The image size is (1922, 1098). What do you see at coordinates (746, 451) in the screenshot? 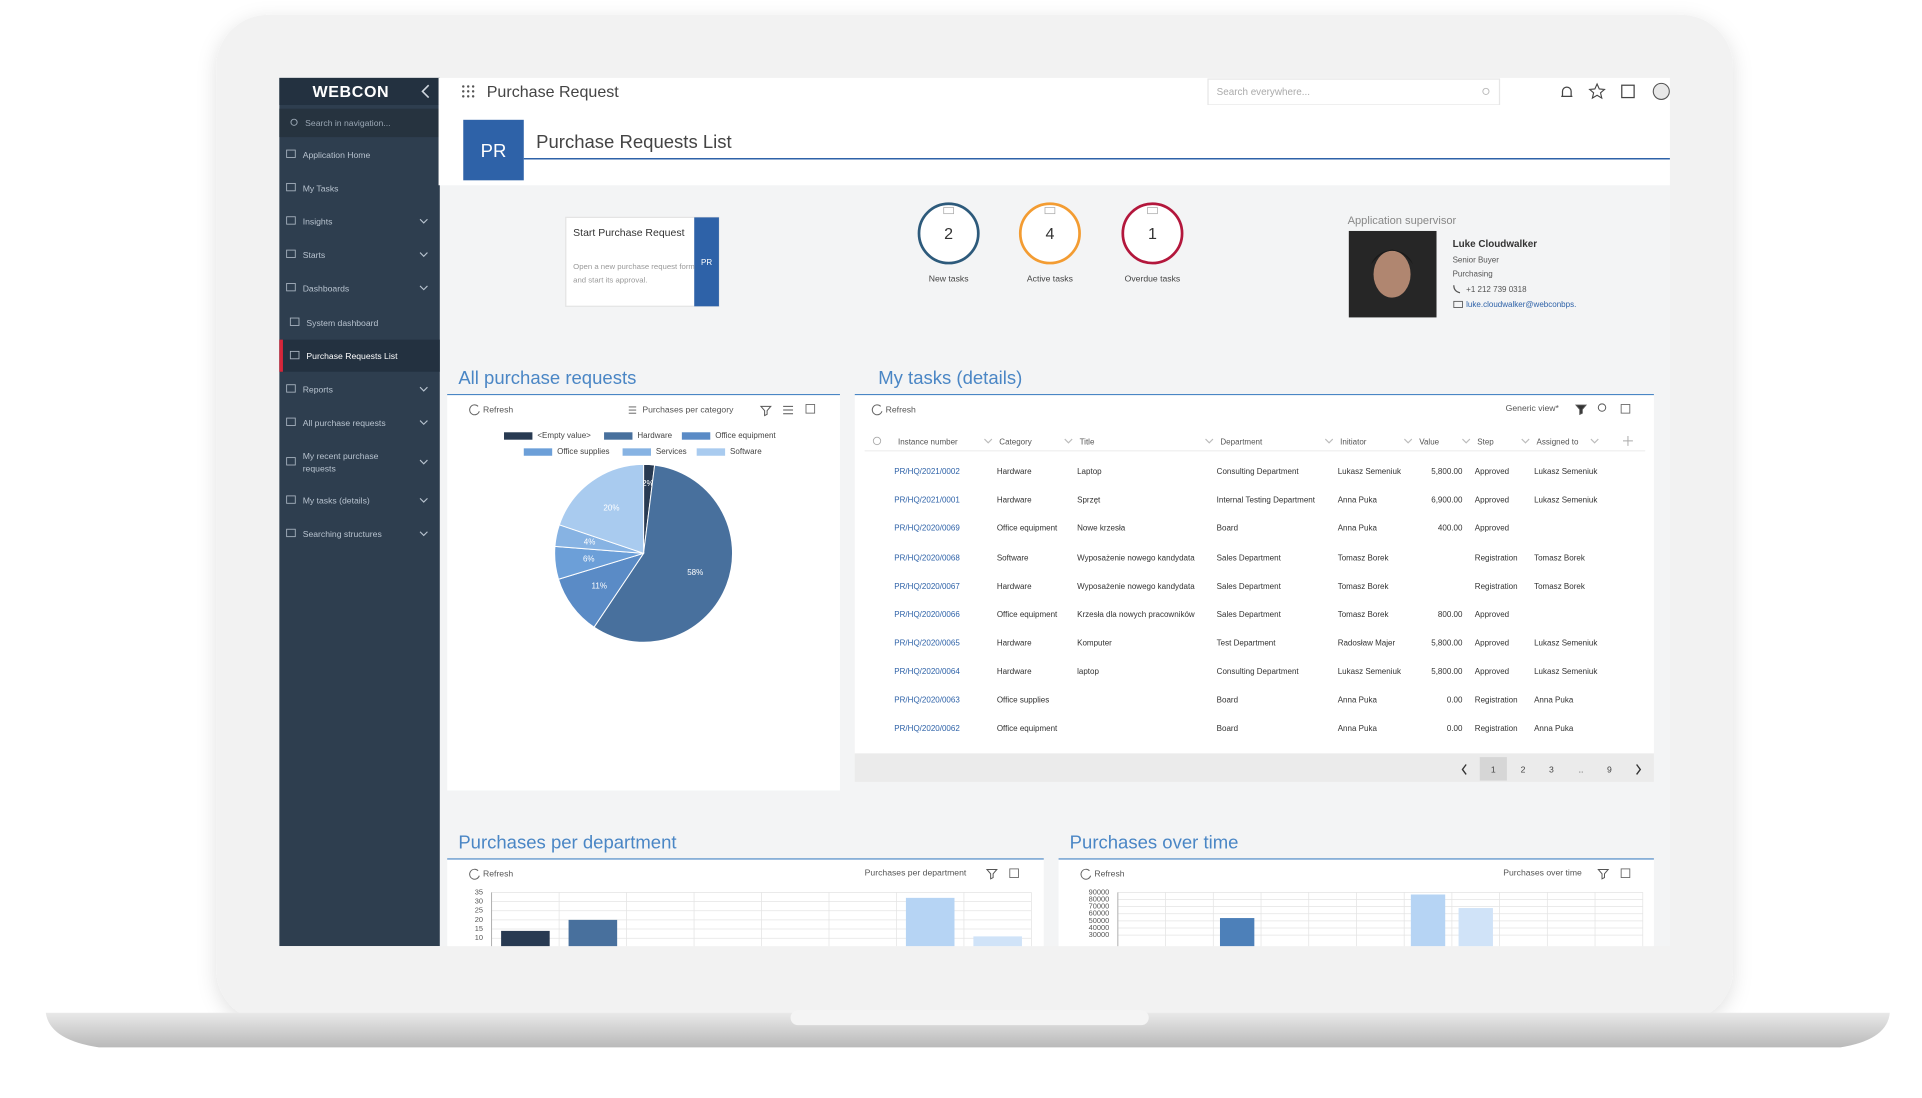
I see `legend-label: Software` at bounding box center [746, 451].